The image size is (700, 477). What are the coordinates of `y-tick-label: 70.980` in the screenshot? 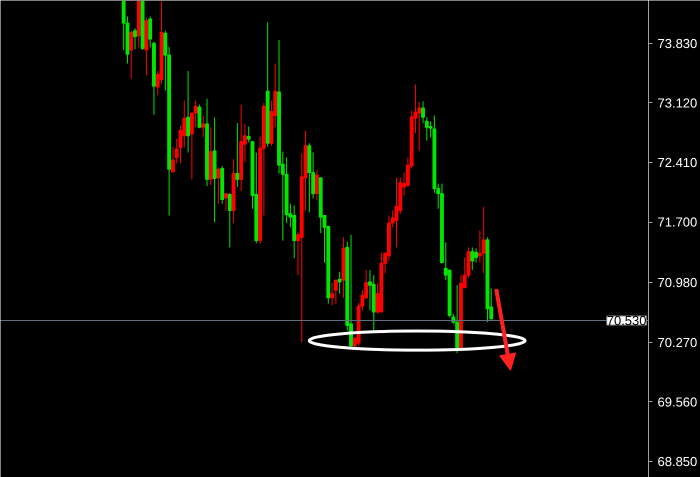 It's located at (678, 282).